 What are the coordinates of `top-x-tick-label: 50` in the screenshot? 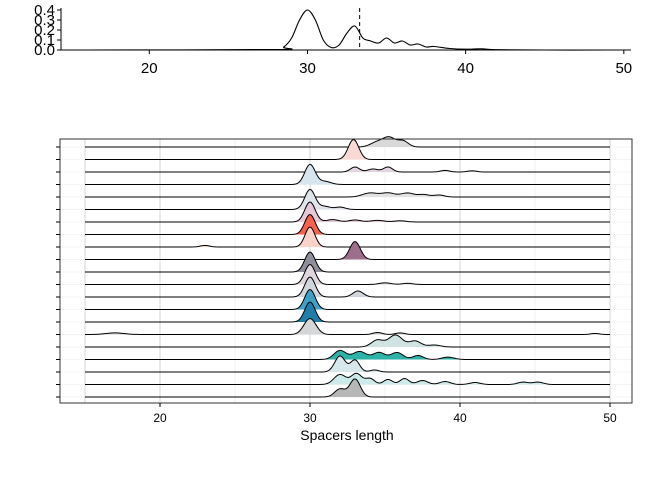 It's located at (623, 68).